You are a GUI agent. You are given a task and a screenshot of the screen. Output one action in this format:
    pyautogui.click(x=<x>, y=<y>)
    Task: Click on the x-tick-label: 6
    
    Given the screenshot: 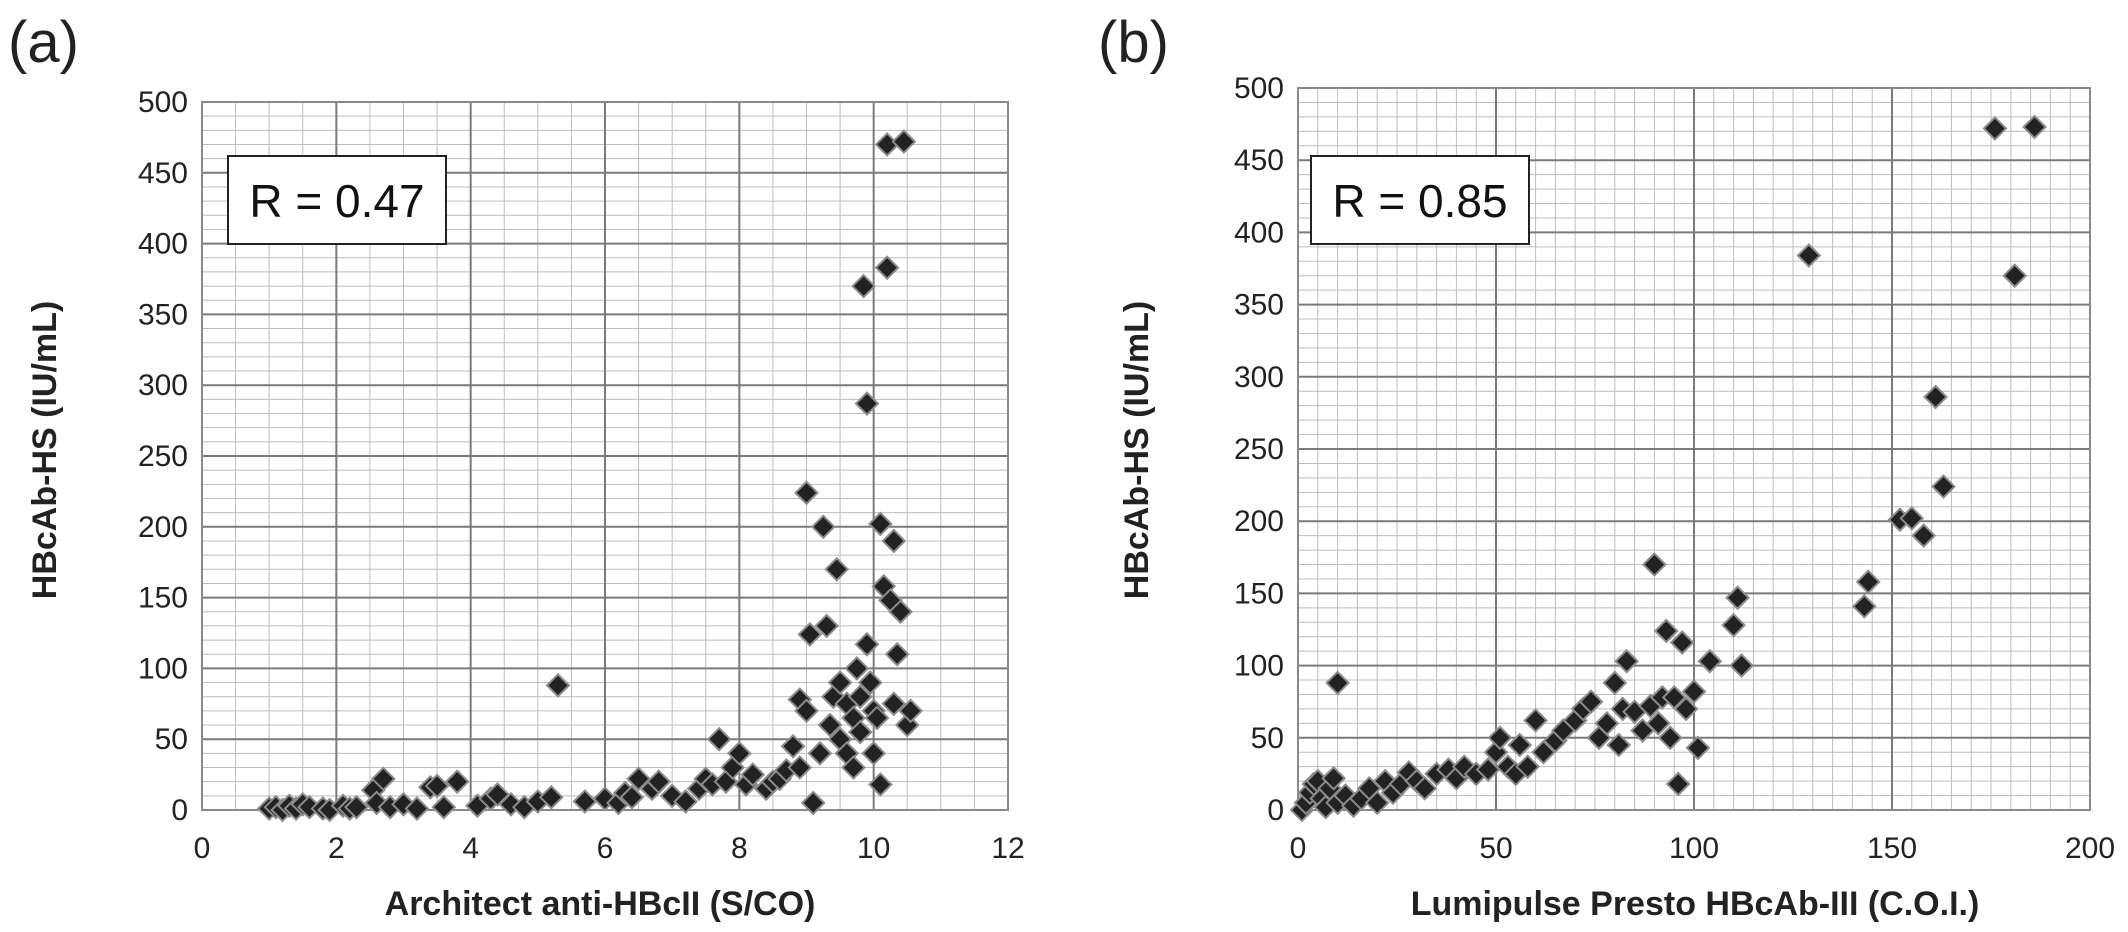 What is the action you would take?
    pyautogui.click(x=605, y=848)
    